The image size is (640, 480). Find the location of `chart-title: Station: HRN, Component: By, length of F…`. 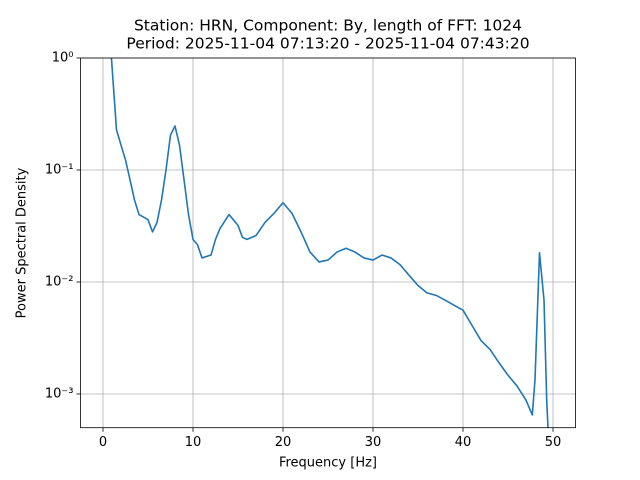

chart-title: Station: HRN, Component: By, length of F… is located at coordinates (328, 26).